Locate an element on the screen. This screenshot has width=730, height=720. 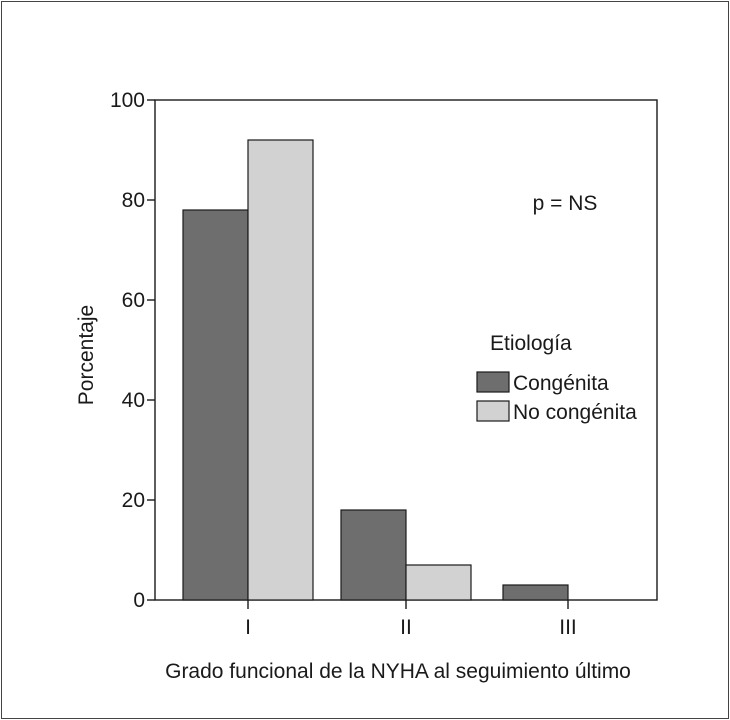
y-tick-label: 20 is located at coordinates (133, 500).